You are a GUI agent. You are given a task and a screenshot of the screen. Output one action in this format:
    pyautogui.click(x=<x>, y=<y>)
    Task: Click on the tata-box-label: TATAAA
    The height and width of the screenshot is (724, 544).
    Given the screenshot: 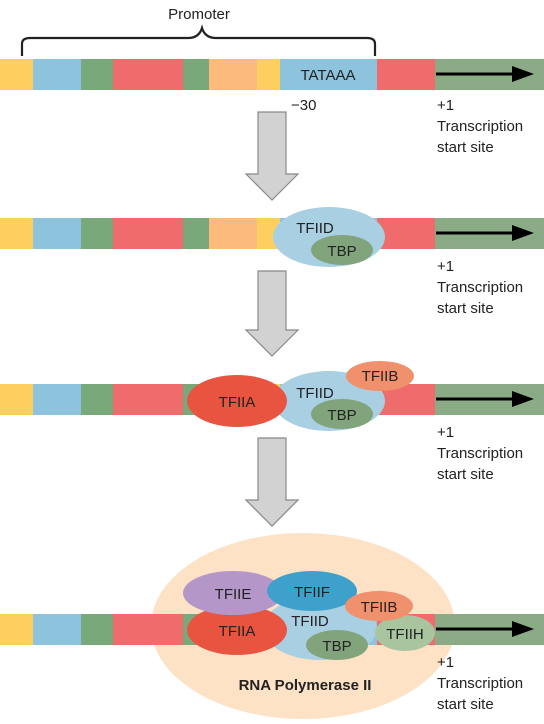 What is the action you would take?
    pyautogui.click(x=327, y=75)
    